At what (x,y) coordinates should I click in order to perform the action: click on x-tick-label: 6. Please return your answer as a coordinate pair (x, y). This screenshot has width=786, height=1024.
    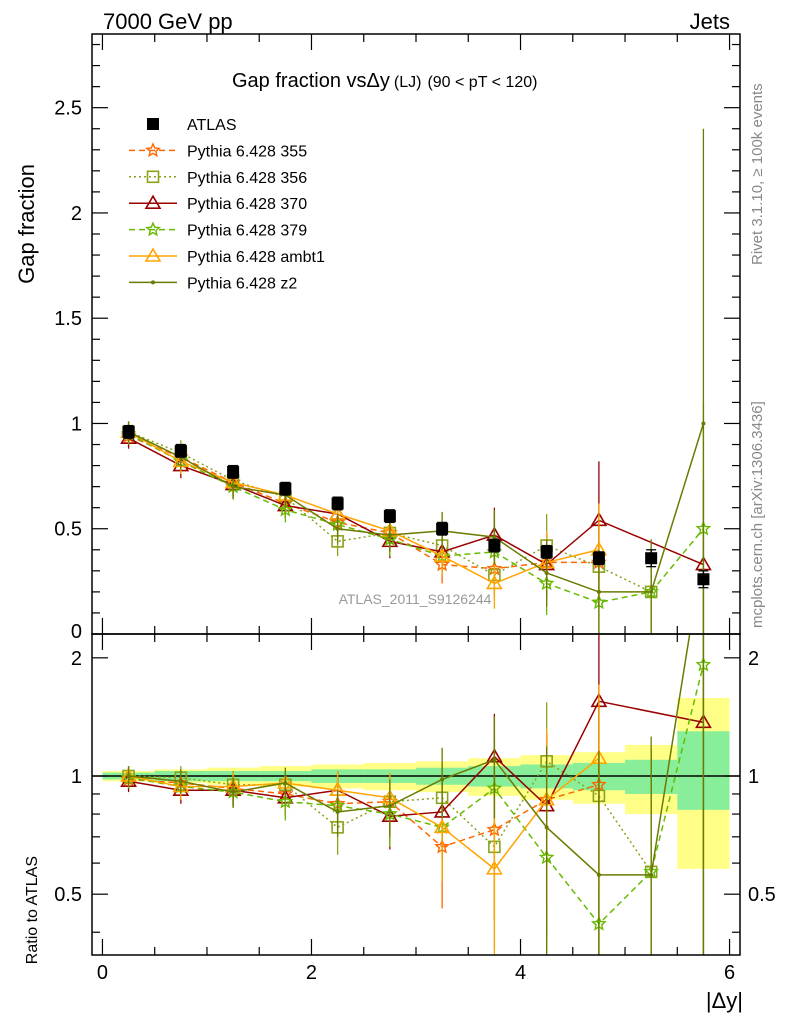
    Looking at the image, I should click on (729, 973).